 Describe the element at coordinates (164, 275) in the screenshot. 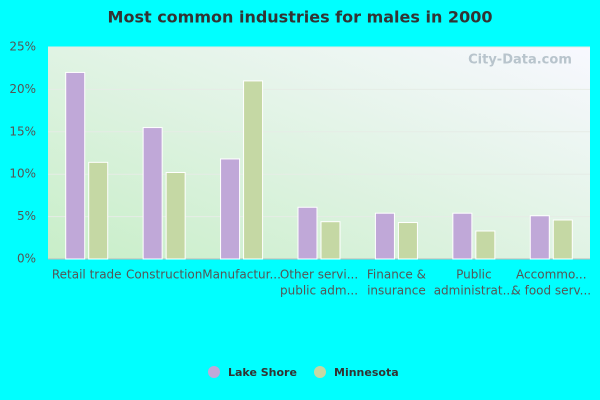

I see `x-tick-label: Construction` at that location.